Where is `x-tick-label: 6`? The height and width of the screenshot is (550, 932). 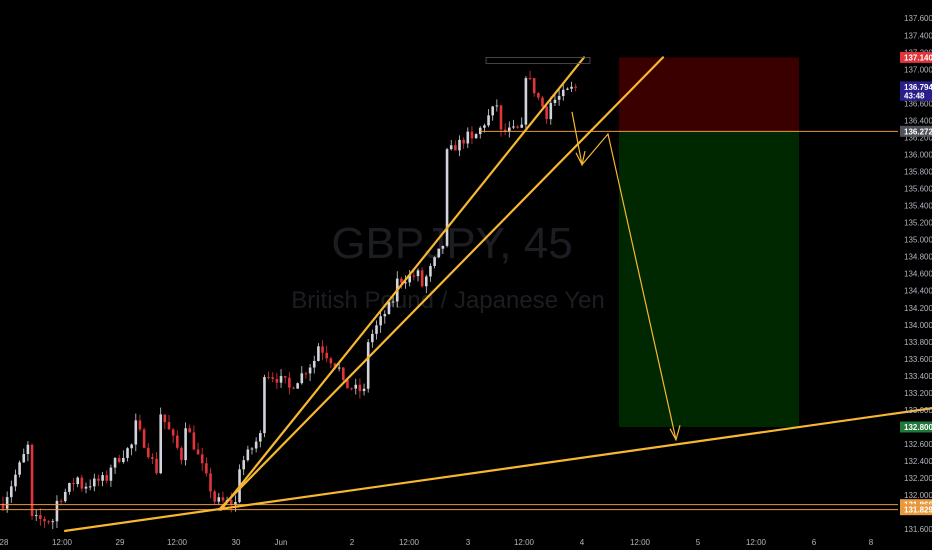
x-tick-label: 6 is located at coordinates (814, 542).